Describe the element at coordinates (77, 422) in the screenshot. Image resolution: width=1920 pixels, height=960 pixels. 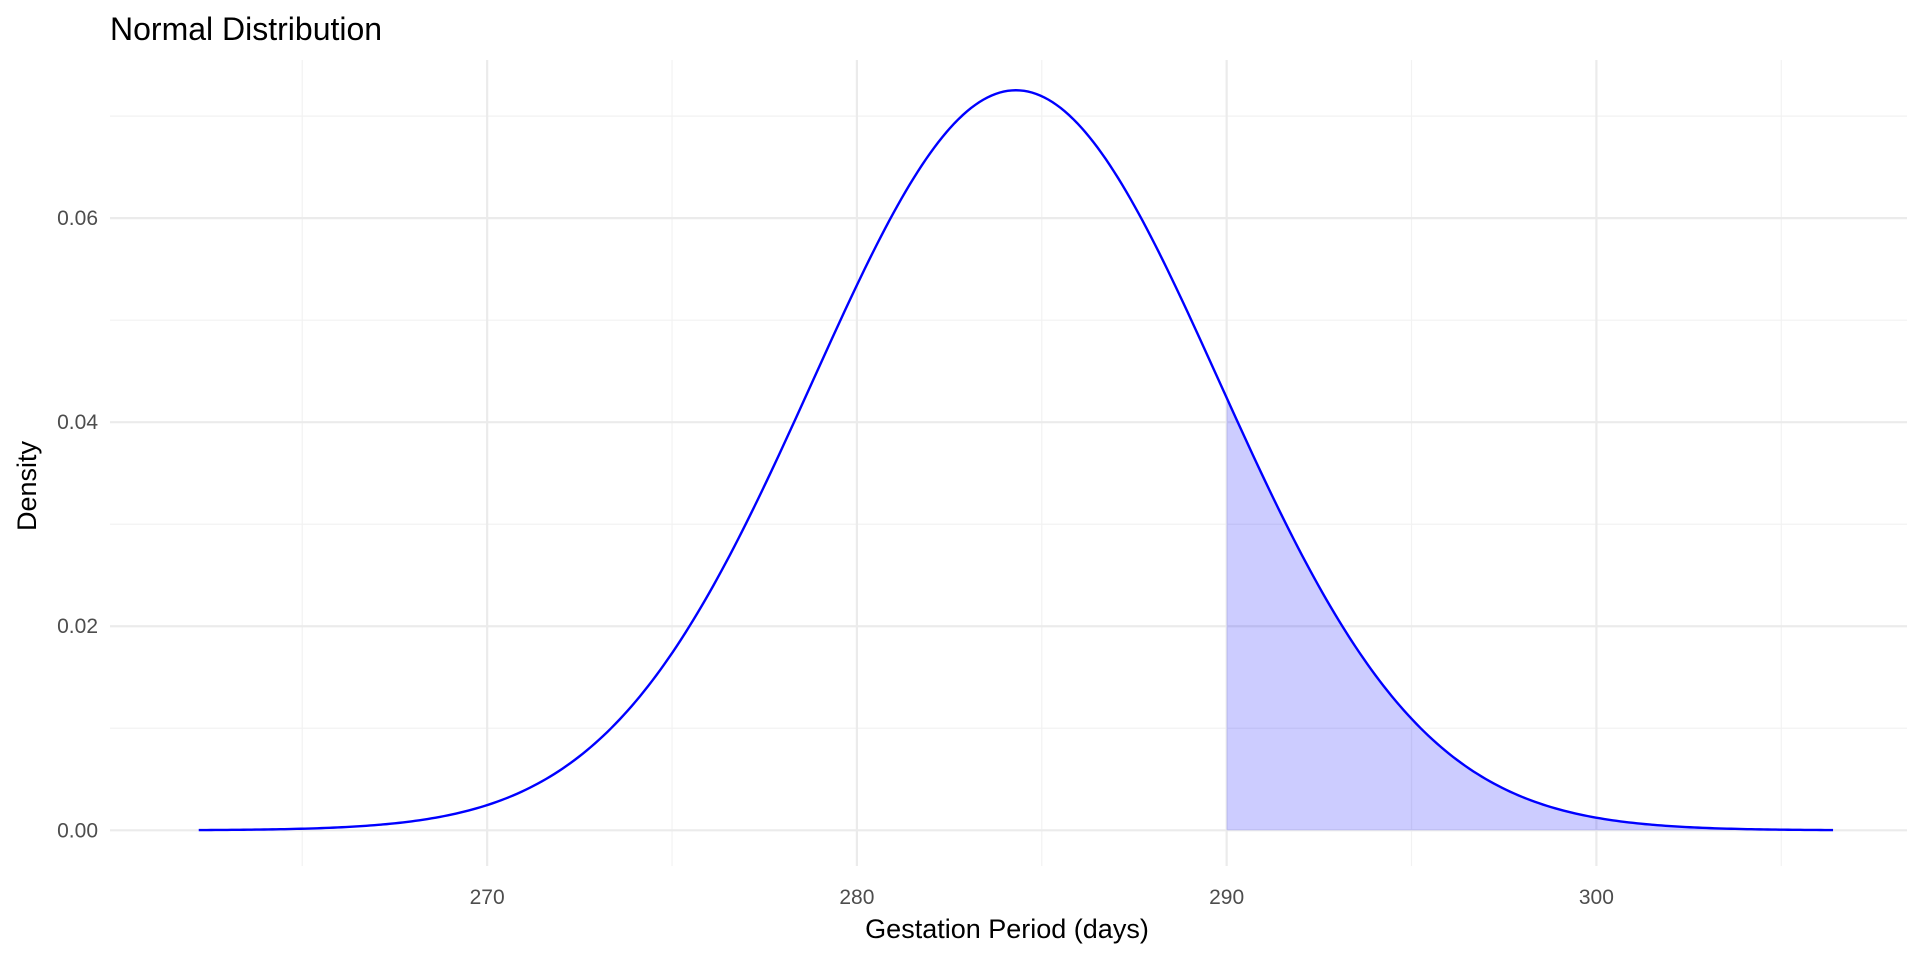
I see `y-tick-label: 0.04` at that location.